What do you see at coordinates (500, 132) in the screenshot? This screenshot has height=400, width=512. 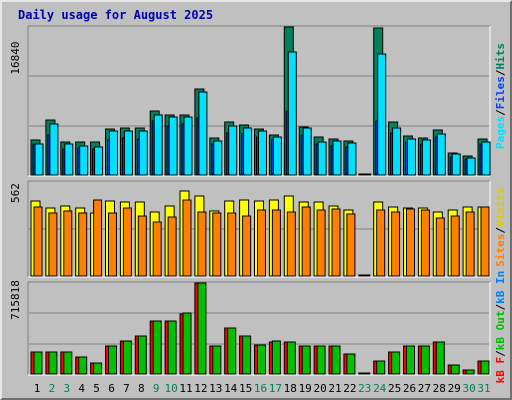 I see `legend-pages: Pages` at bounding box center [500, 132].